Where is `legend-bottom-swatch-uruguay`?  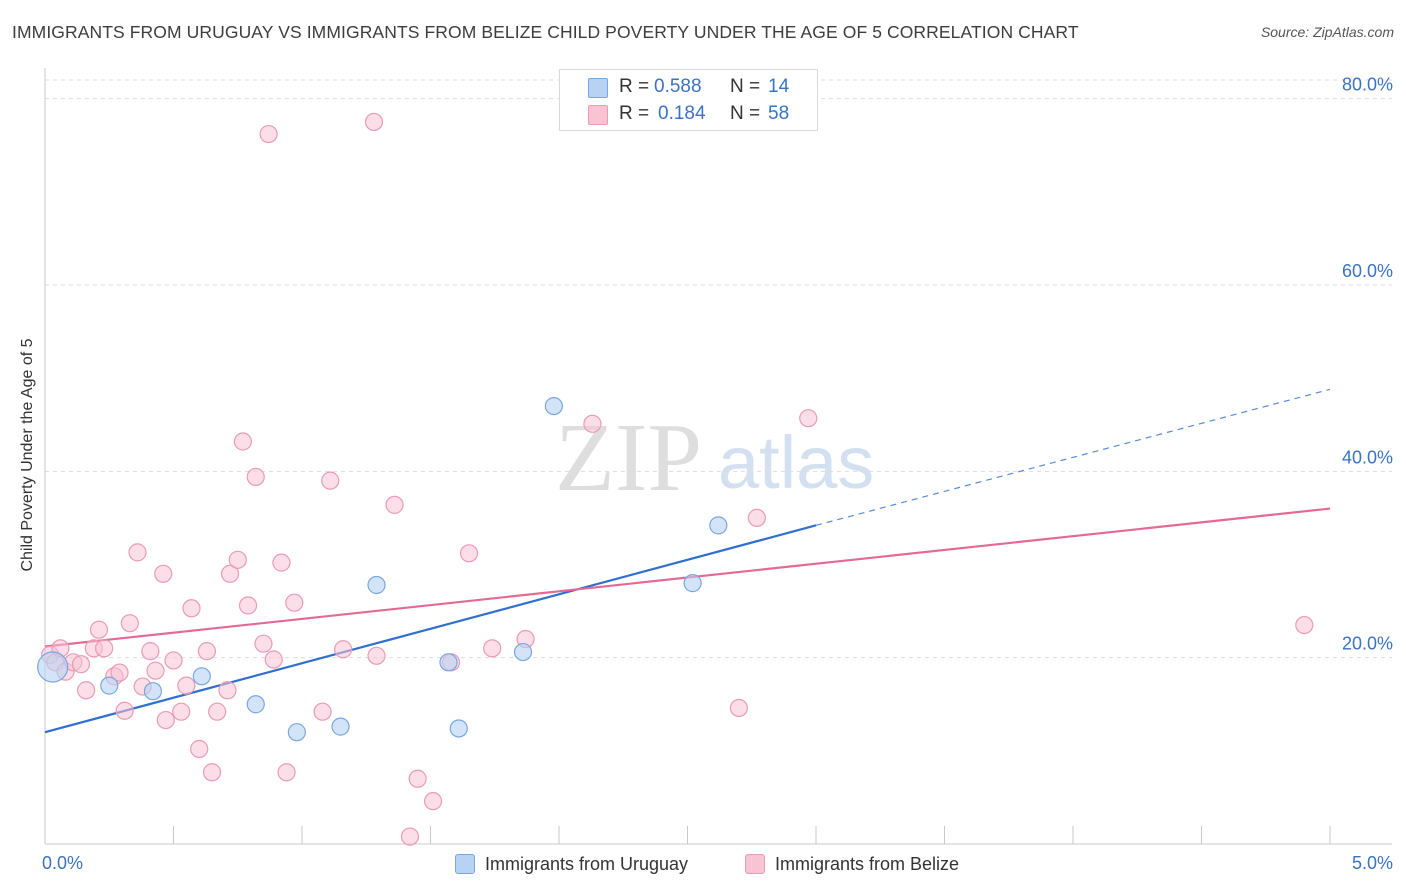 legend-bottom-swatch-uruguay is located at coordinates (465, 864).